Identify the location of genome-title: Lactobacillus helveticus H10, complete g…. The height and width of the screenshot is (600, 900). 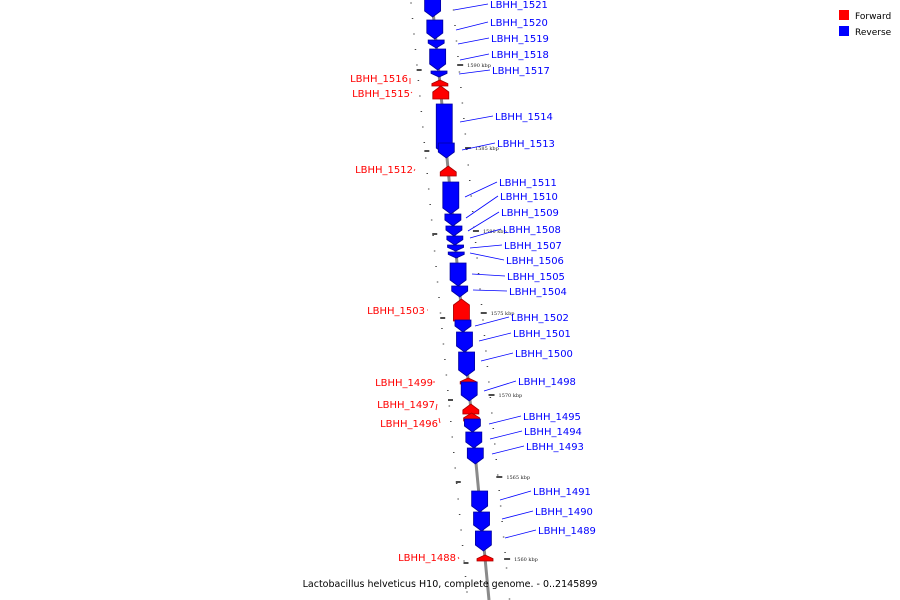
(450, 584).